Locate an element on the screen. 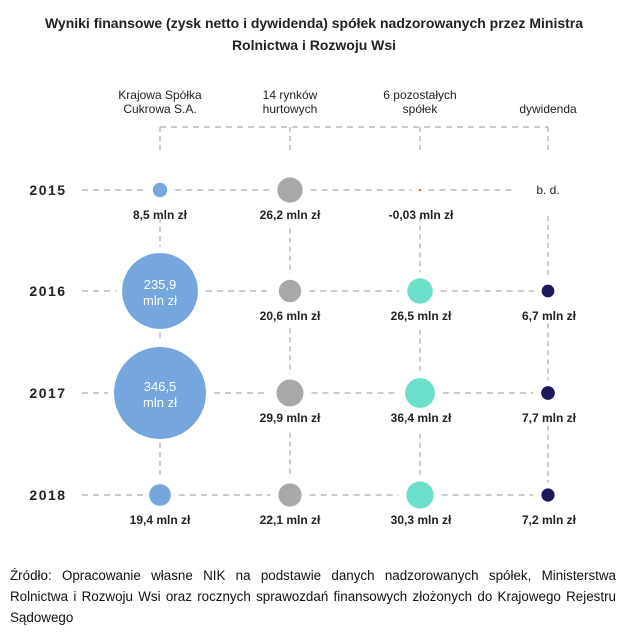 This screenshot has height=637, width=628. chart-title-line-2: Rolnictwa i Rozwoju Wsi is located at coordinates (314, 45).